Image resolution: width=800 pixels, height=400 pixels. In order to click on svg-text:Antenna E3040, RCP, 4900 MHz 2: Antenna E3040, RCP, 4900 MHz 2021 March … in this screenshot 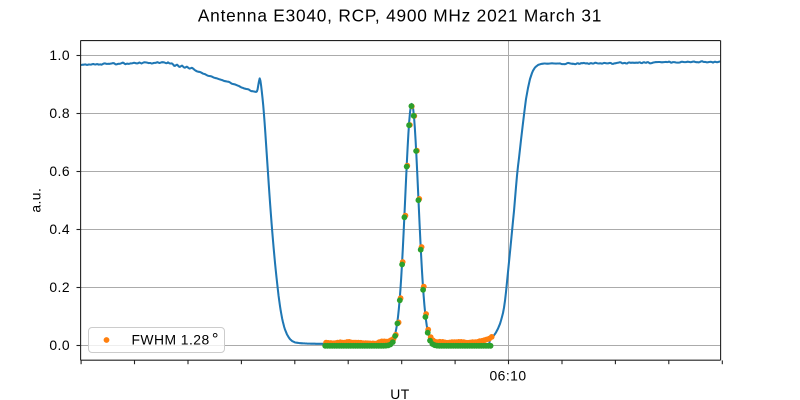, I will do `click(400, 16)`.